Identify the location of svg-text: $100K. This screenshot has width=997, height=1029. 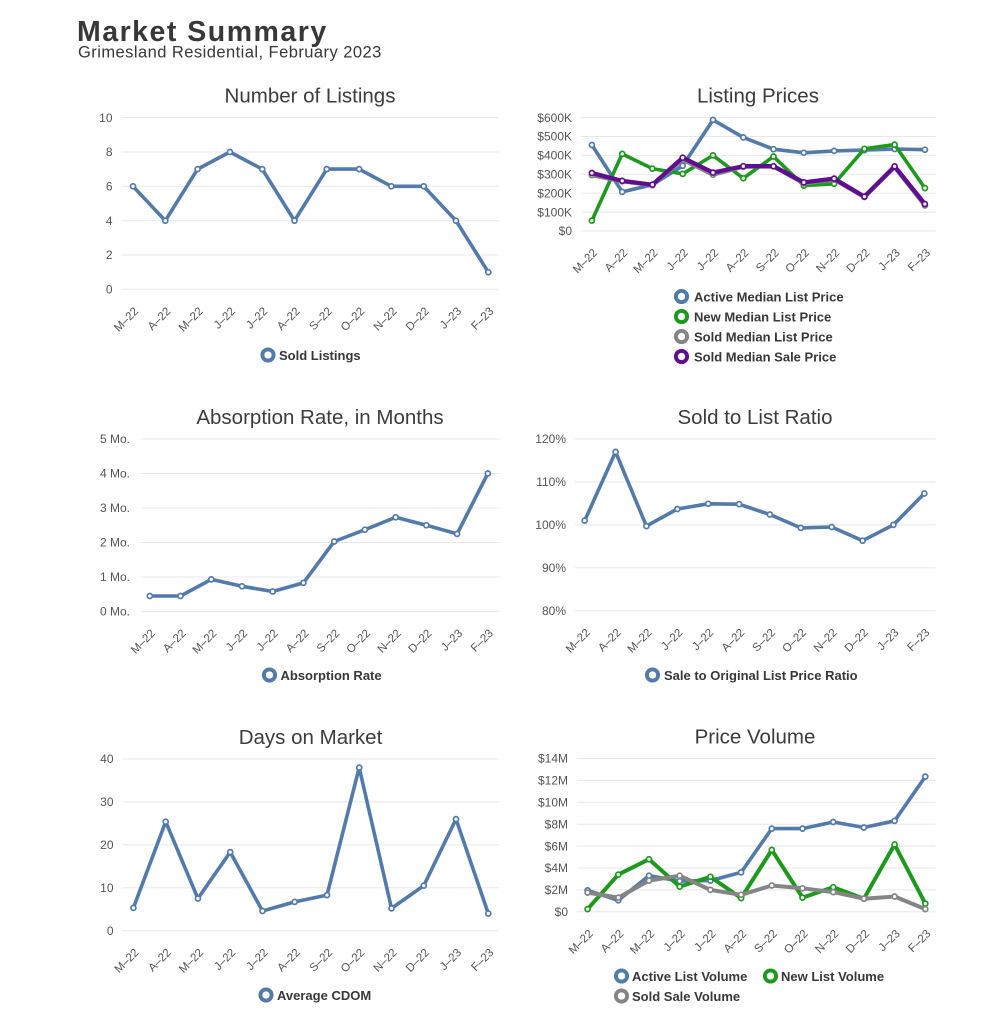
(554, 212).